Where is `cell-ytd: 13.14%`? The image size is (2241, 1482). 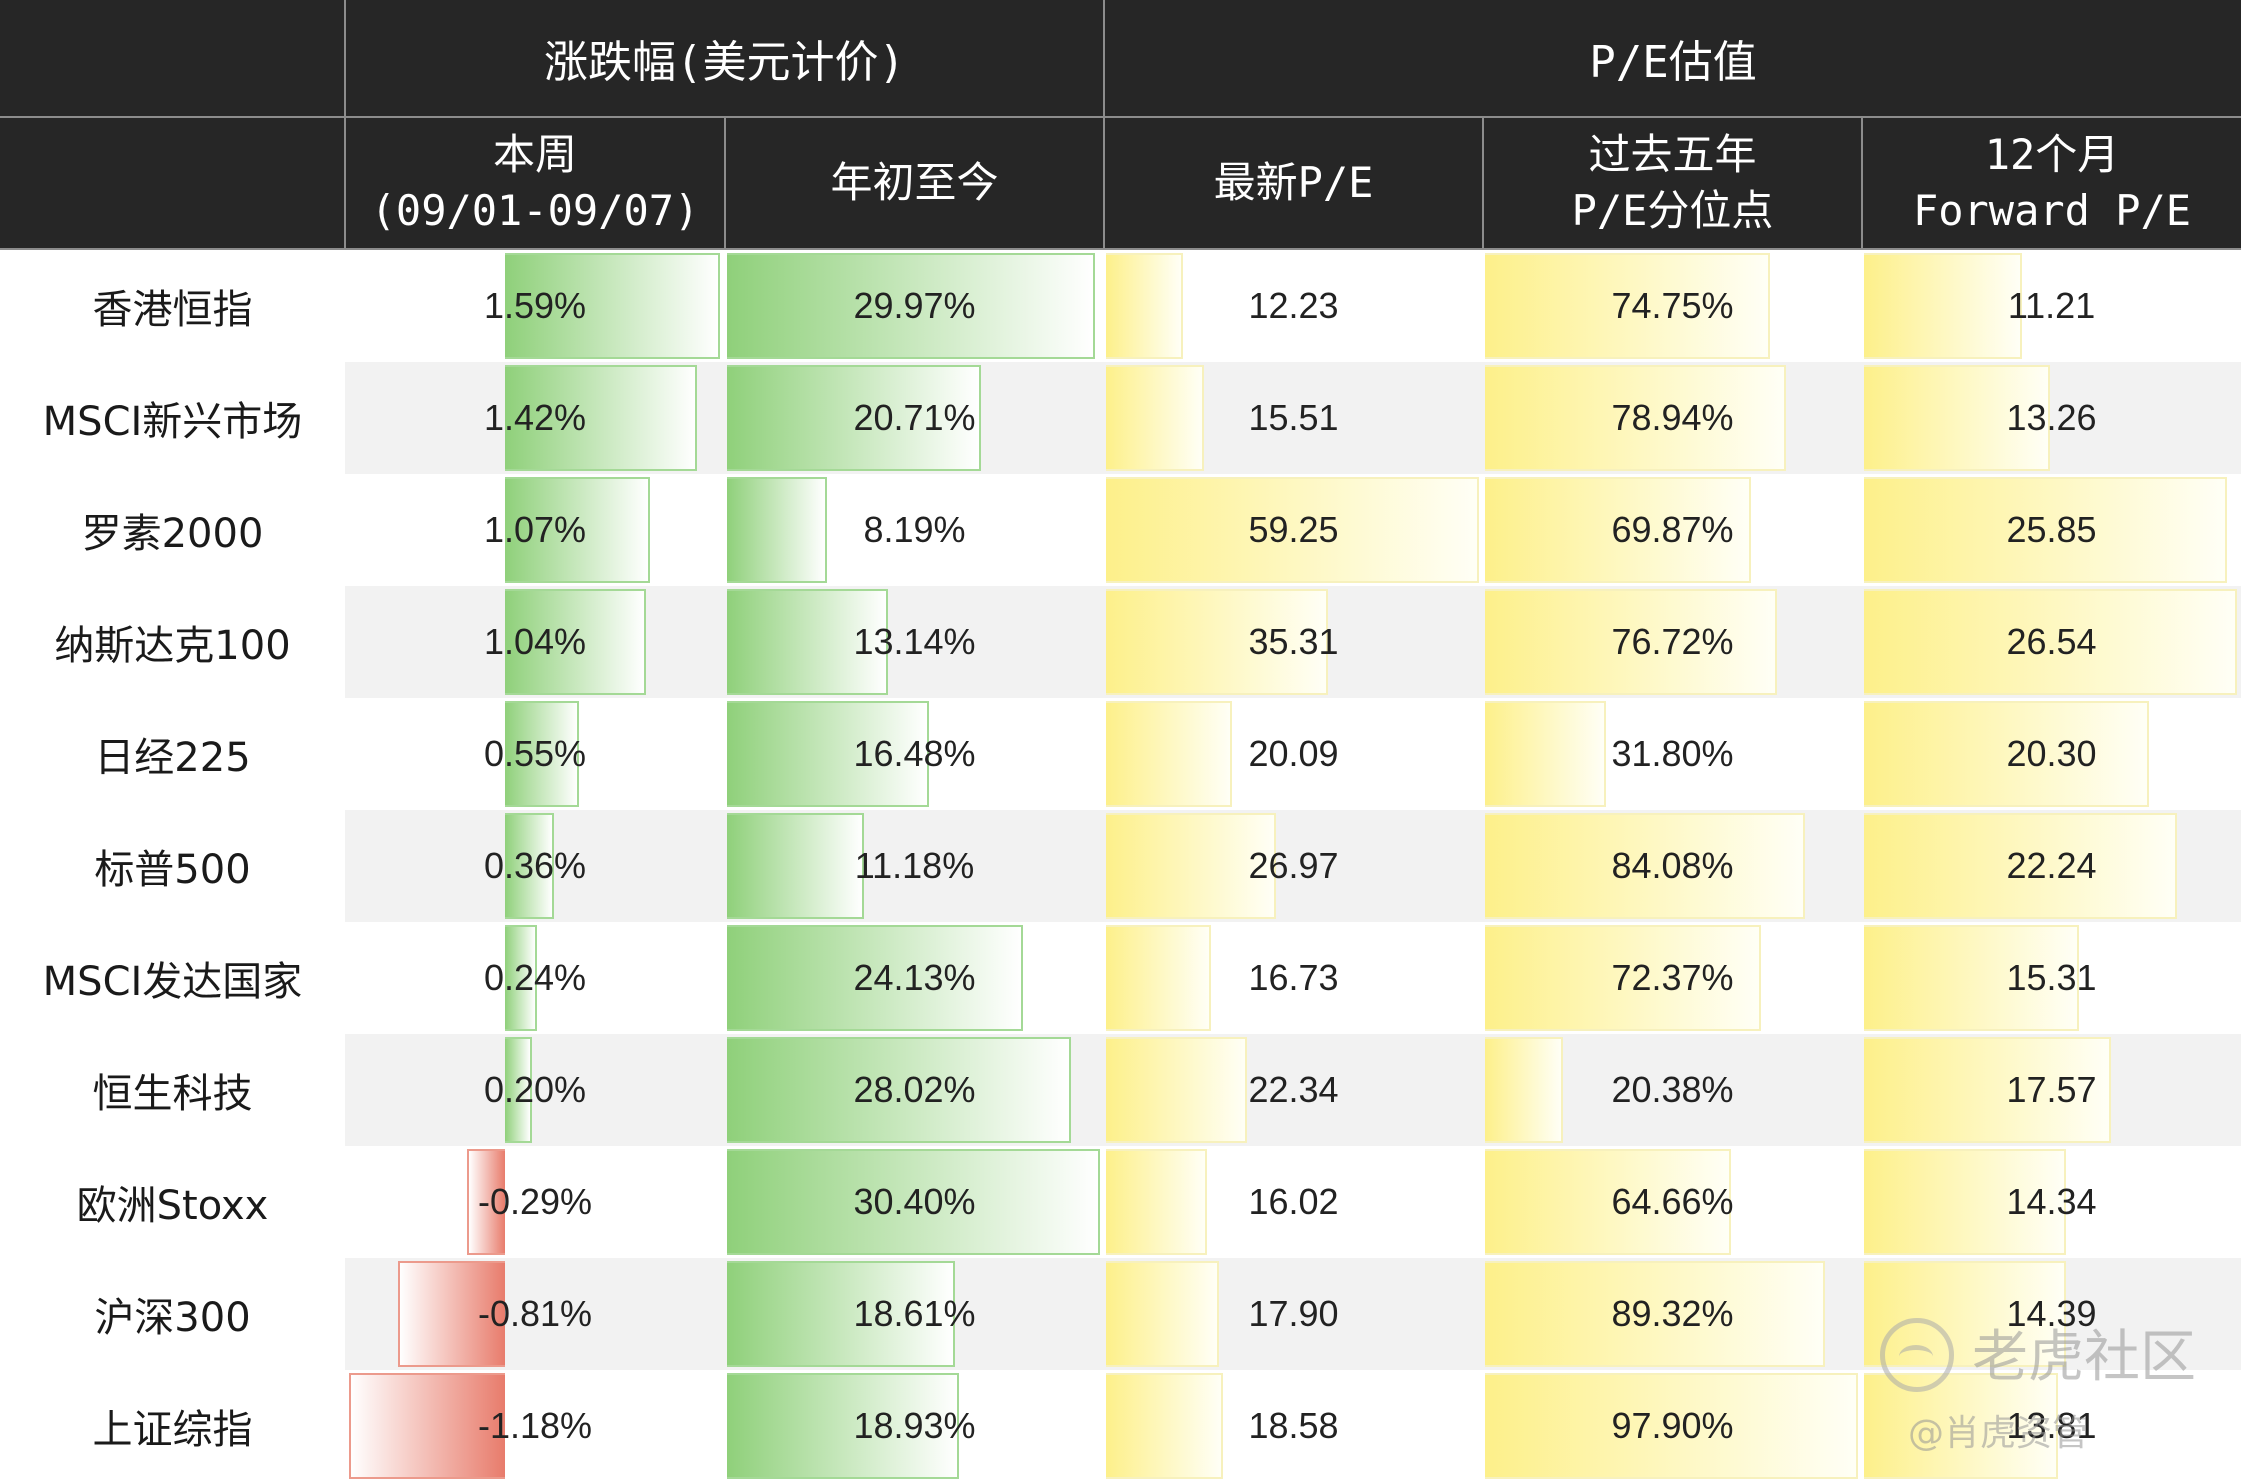 cell-ytd: 13.14% is located at coordinates (915, 642).